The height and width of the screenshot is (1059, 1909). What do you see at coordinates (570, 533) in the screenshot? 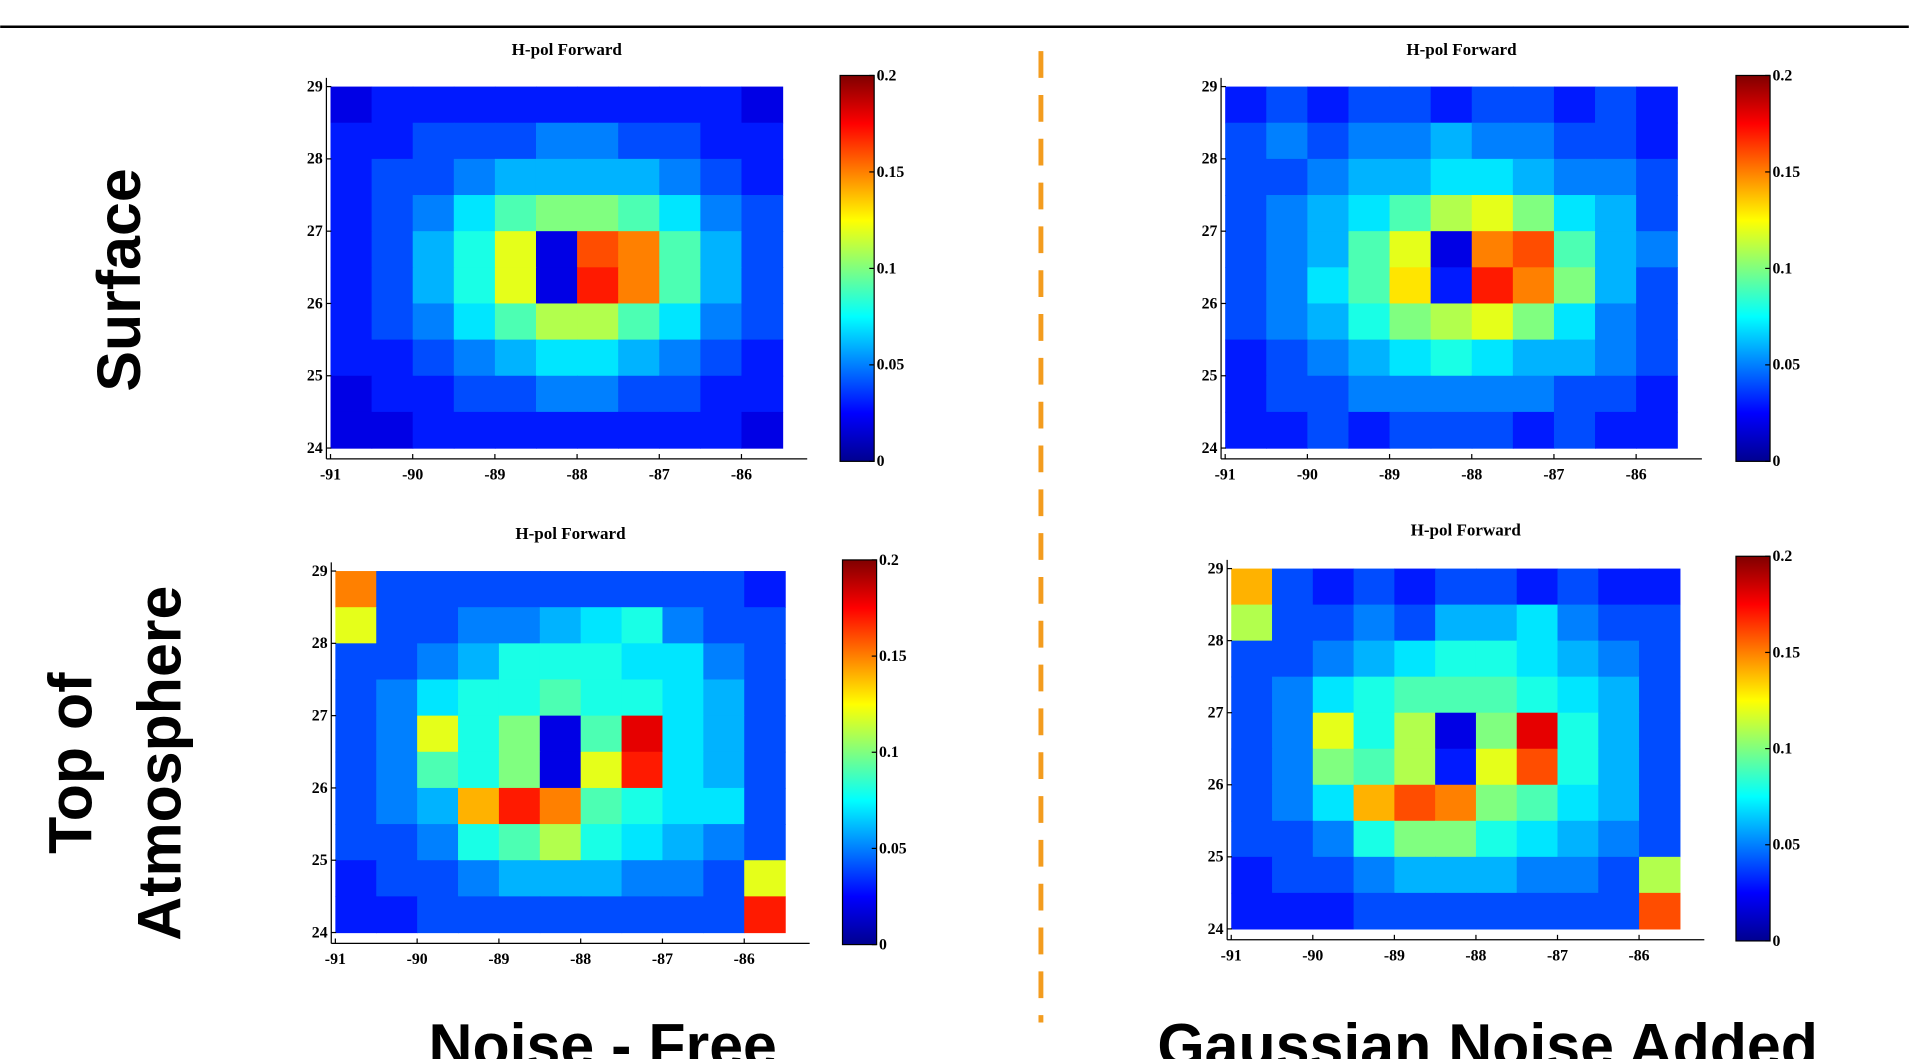
I see `panel-title: H-pol Forward` at bounding box center [570, 533].